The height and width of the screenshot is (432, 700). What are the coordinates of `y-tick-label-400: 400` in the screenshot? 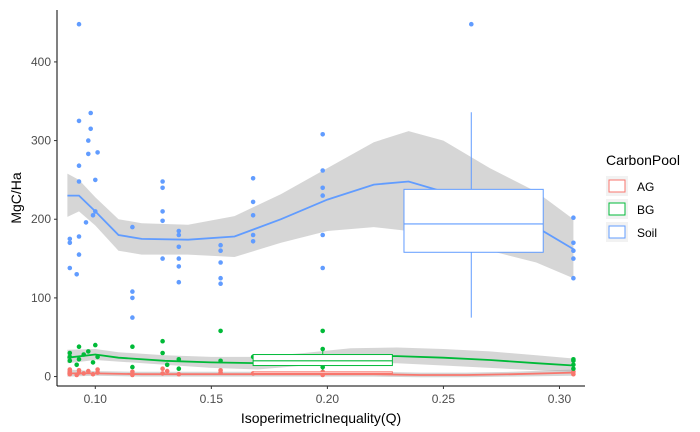 It's located at (41, 62).